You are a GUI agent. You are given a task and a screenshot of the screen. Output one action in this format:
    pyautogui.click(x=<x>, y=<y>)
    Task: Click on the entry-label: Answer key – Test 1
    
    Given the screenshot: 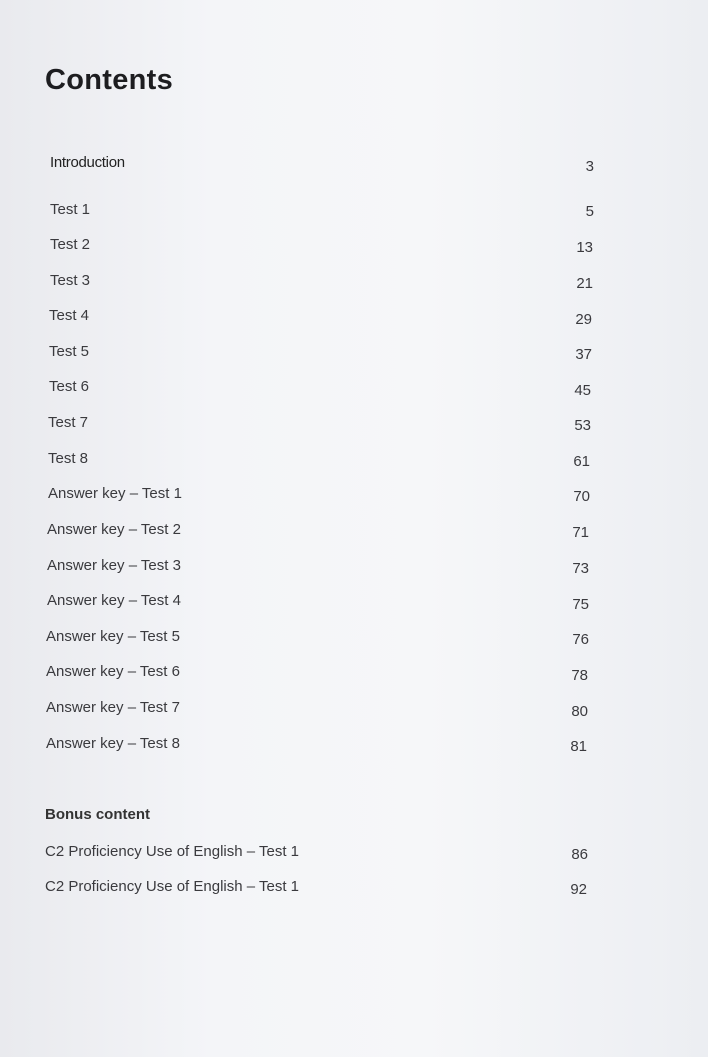 What is the action you would take?
    pyautogui.click(x=115, y=493)
    